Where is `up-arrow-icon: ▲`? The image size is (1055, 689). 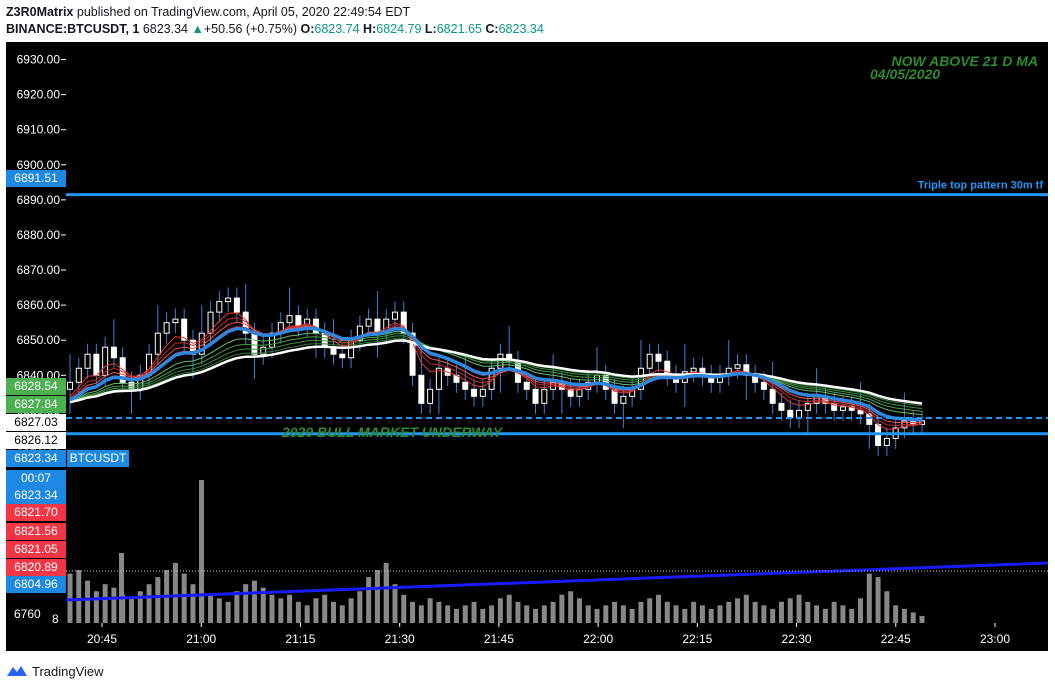 up-arrow-icon: ▲ is located at coordinates (197, 29).